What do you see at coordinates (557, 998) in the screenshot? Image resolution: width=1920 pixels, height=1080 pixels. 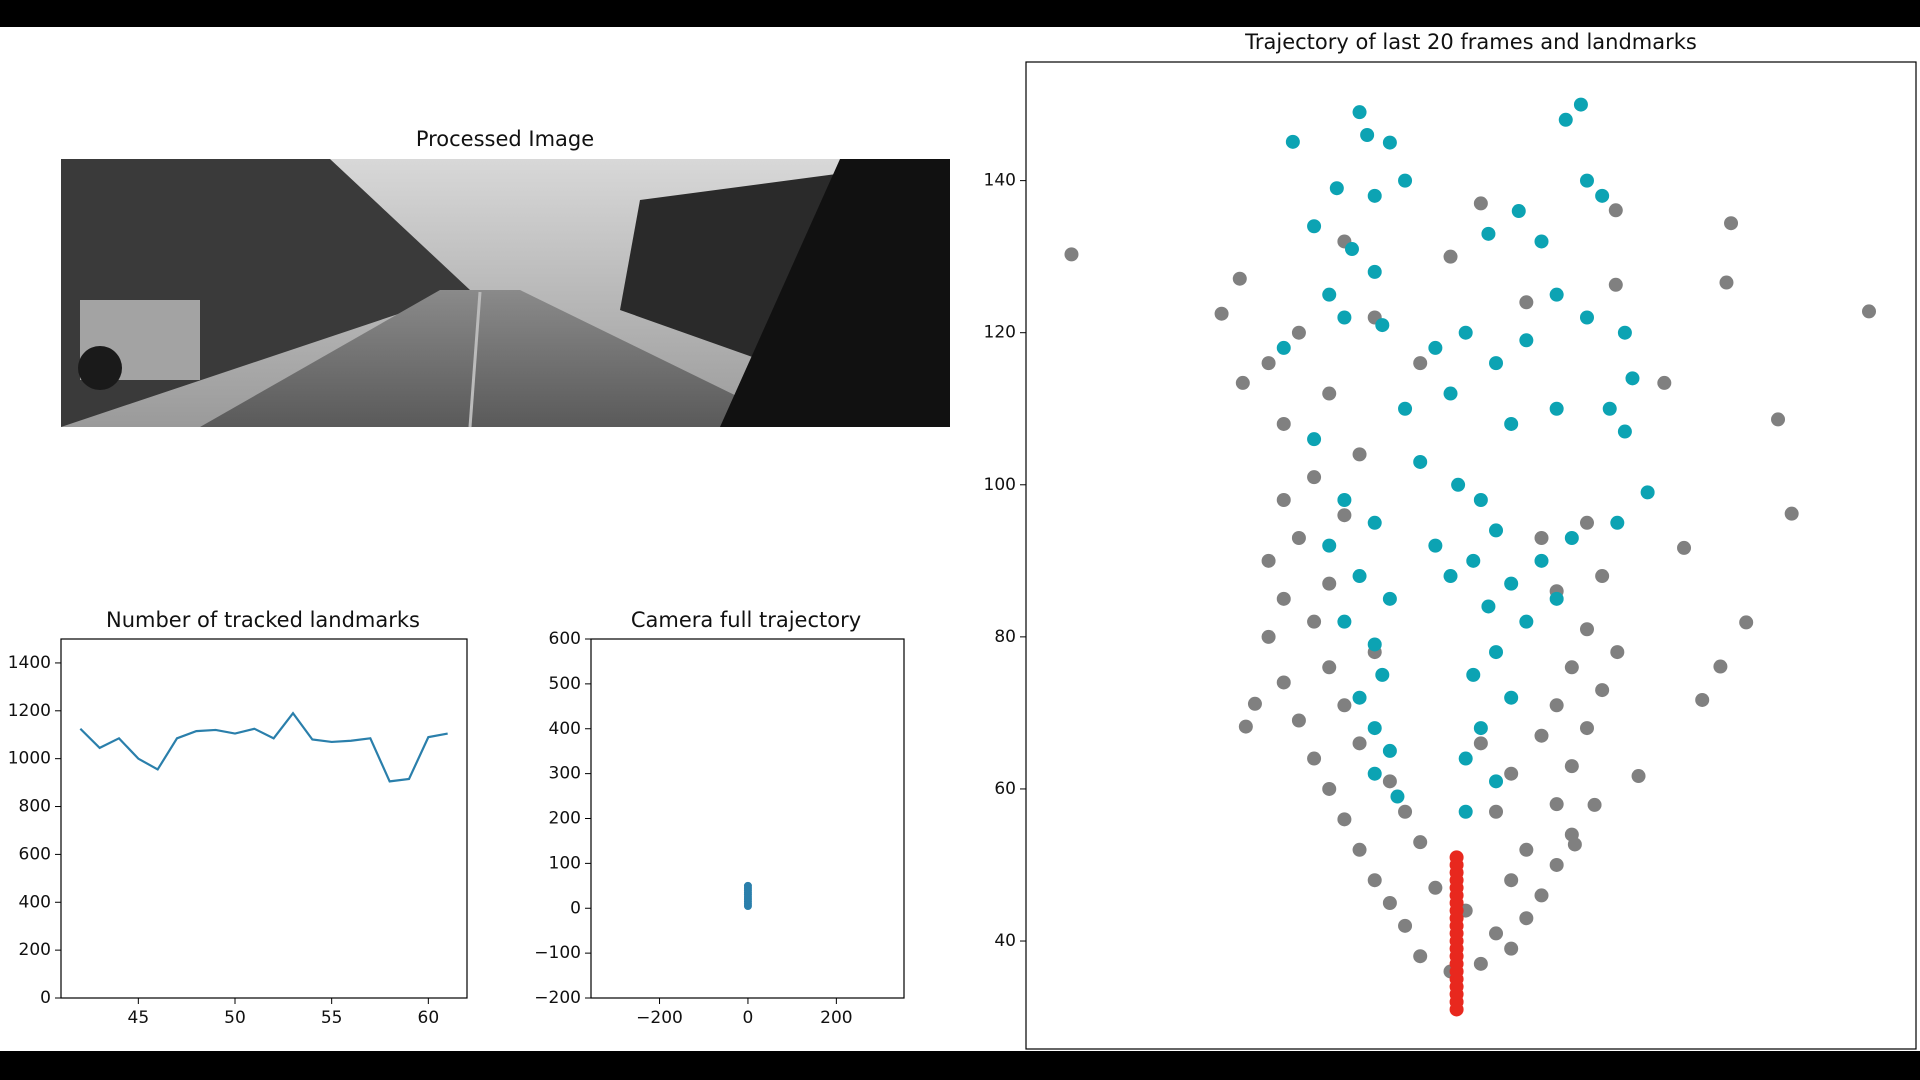 I see `y-tick-label: −200` at bounding box center [557, 998].